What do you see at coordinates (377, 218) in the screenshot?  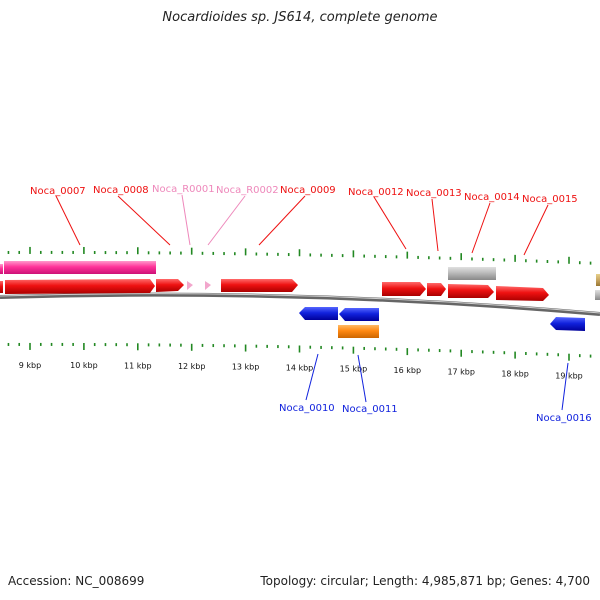 I see `label-noca-0012: Noca_0012` at bounding box center [377, 218].